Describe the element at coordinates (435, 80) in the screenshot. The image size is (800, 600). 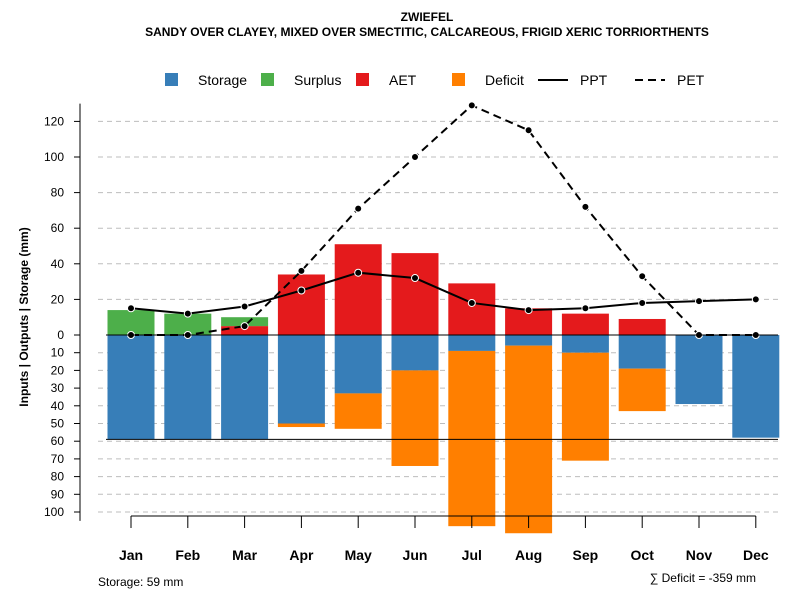
I see `legend: Storage Surplus AET Deficit PPT PET` at that location.